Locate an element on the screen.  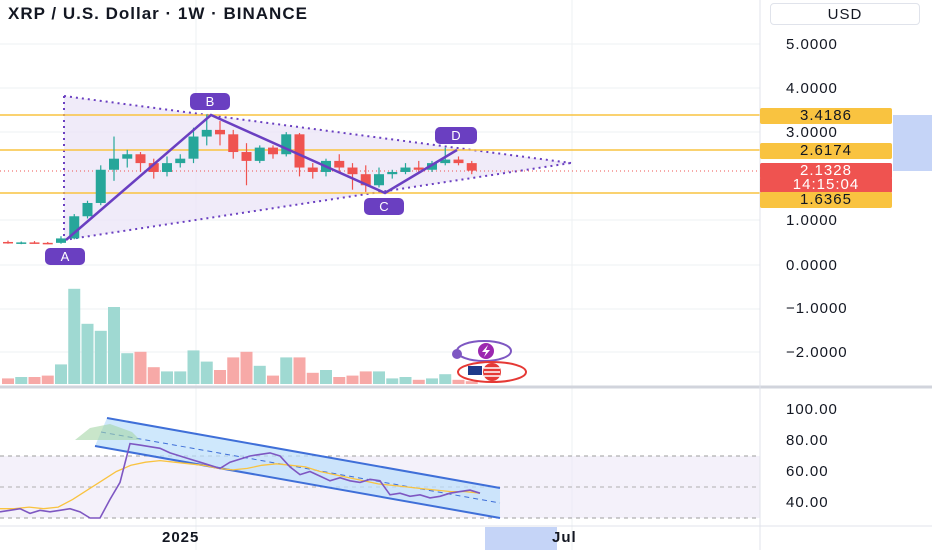
rsi-channel-upper-line is located at coordinates (303, 453).